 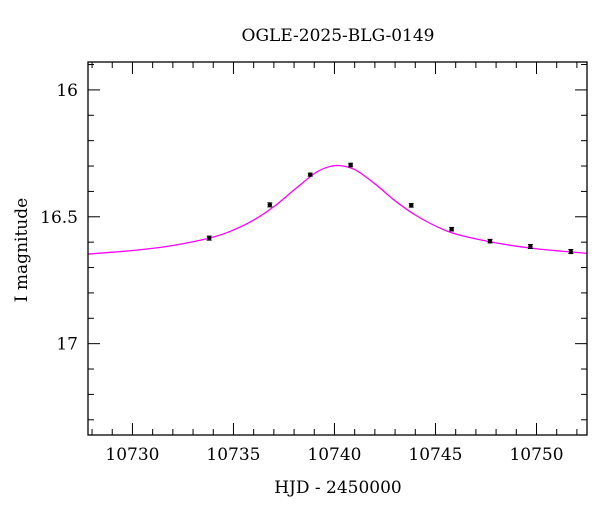 What do you see at coordinates (334, 455) in the screenshot?
I see `x-tick-label: 10740` at bounding box center [334, 455].